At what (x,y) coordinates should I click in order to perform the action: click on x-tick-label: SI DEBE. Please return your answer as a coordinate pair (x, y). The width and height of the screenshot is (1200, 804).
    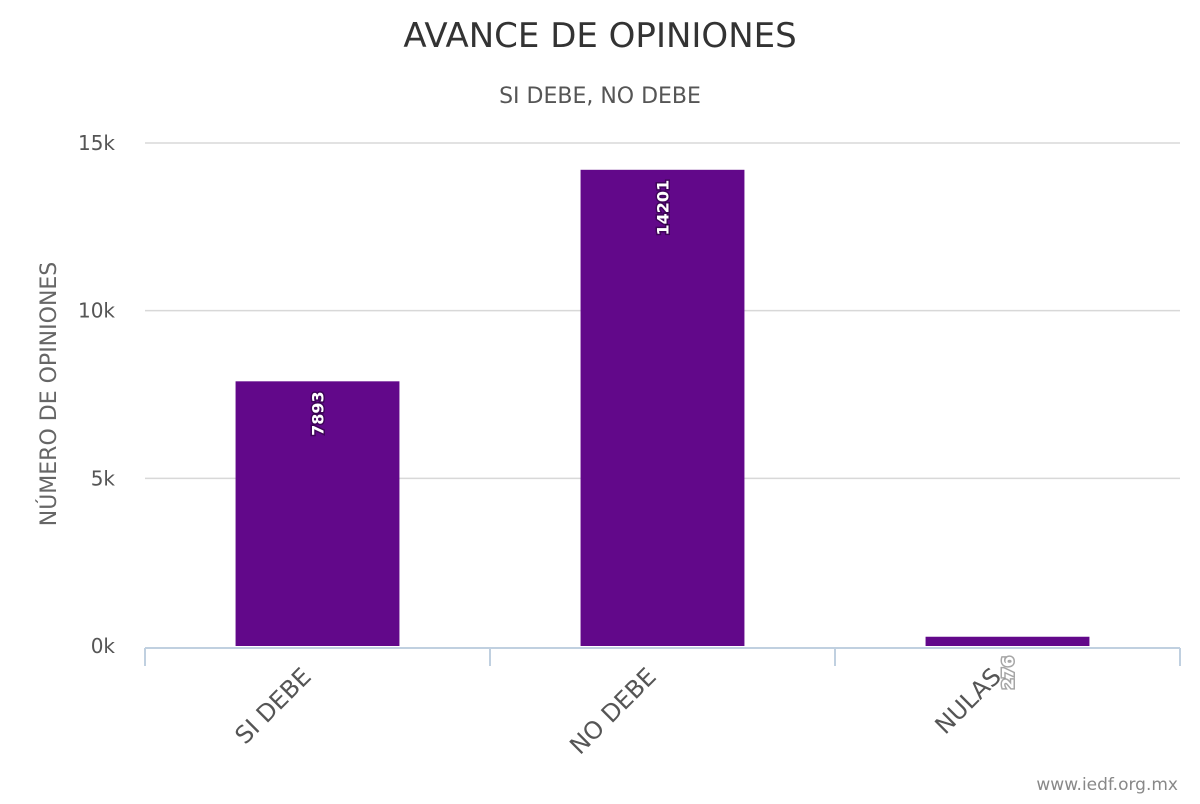
    Looking at the image, I should click on (273, 705).